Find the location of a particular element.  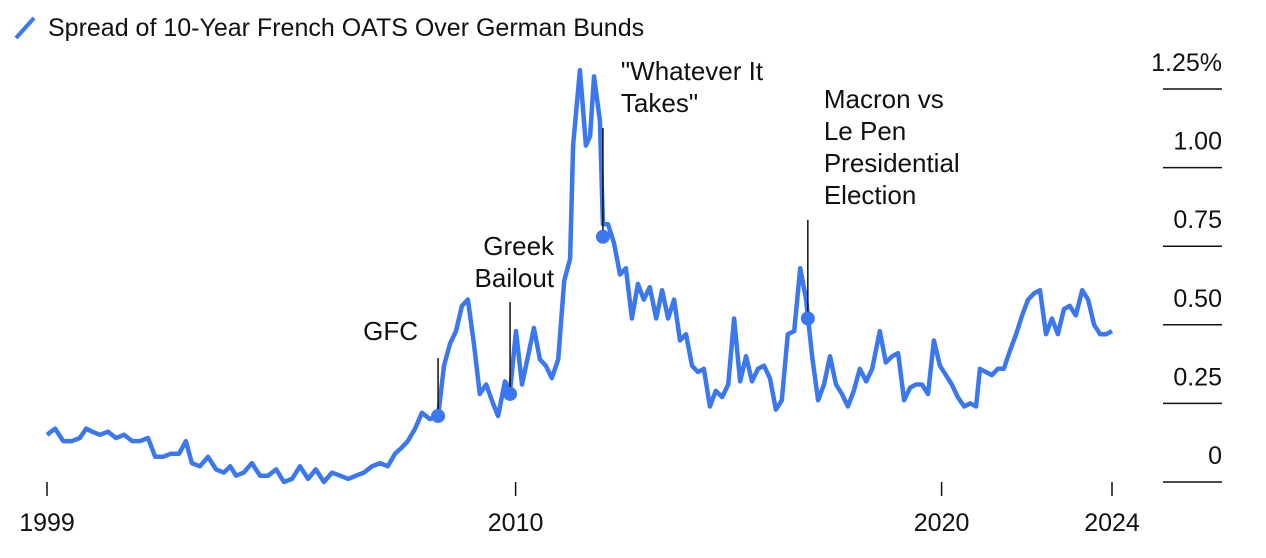

x-tick-label: 2024 is located at coordinates (1112, 523).